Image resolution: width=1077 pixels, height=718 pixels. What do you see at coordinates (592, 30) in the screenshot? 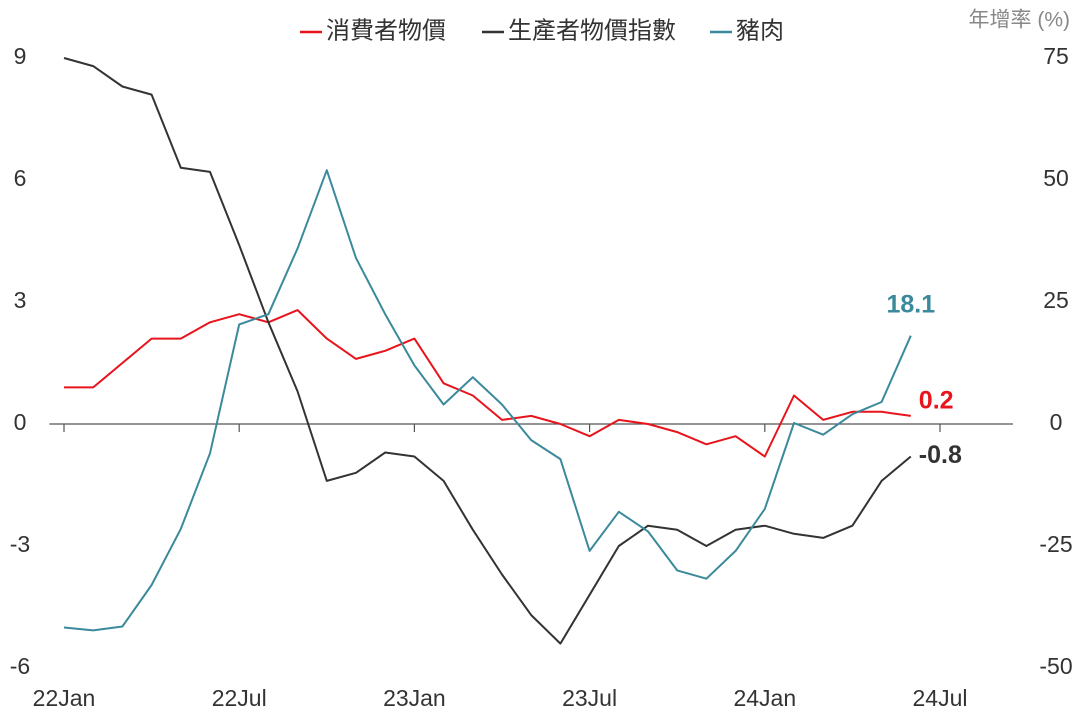
I see `legend-label: 生產者物價指數` at bounding box center [592, 30].